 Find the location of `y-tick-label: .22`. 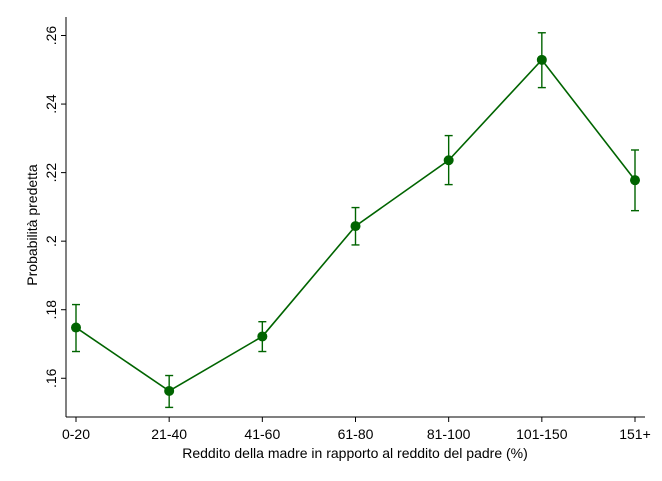

y-tick-label: .22 is located at coordinates (51, 173).